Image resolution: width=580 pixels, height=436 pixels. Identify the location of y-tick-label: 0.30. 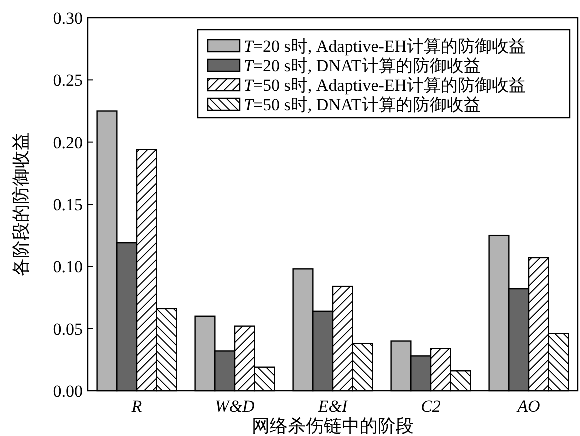
(68, 18).